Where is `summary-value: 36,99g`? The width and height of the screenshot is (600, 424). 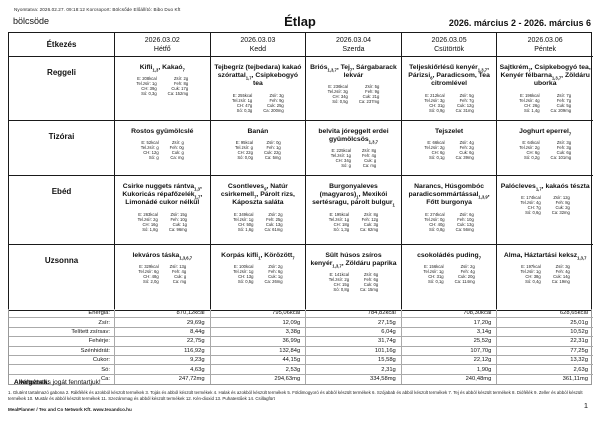
summary-value: 36,99g is located at coordinates (258, 342).